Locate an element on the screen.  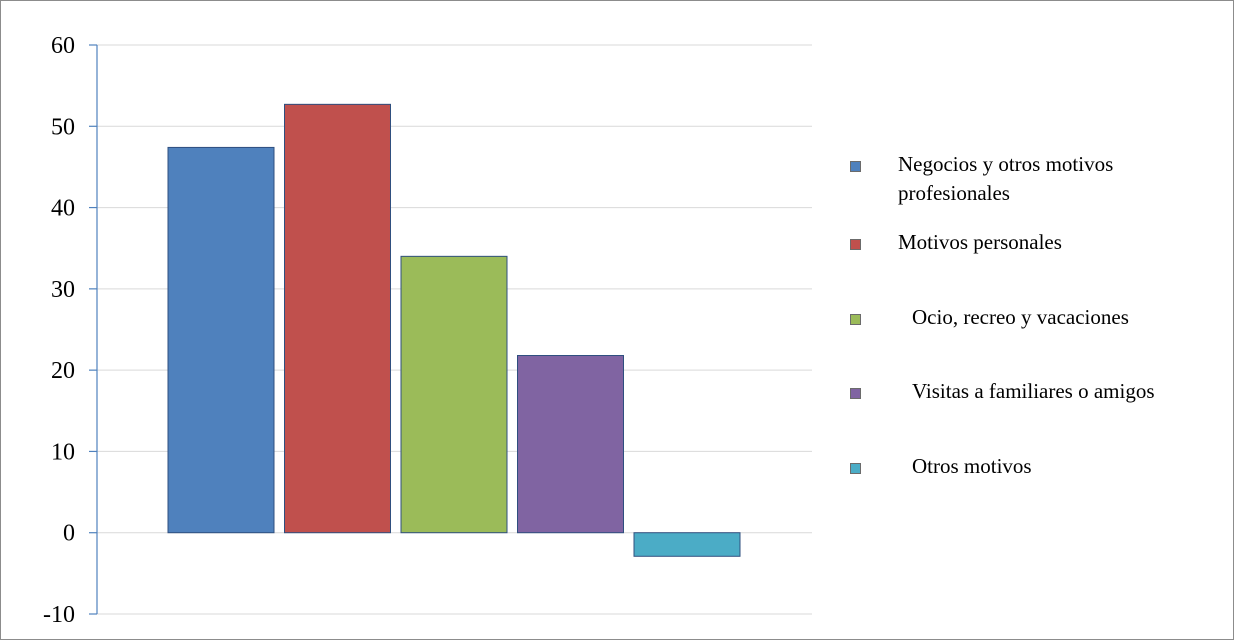
y-tick-label: 60 is located at coordinates (63, 46).